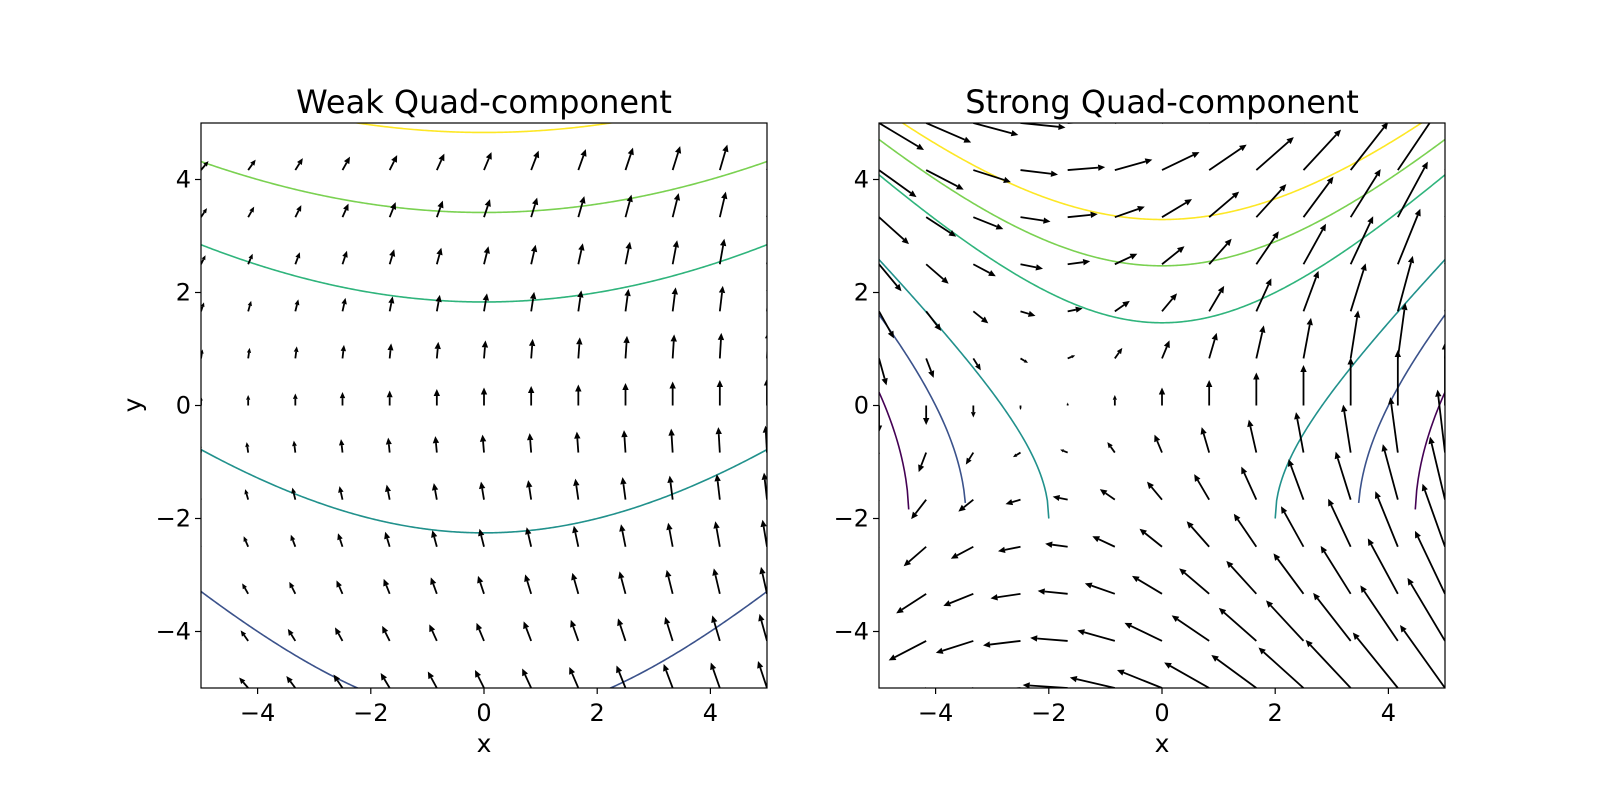  I want to click on y-tick-label: 0, so click(183, 406).